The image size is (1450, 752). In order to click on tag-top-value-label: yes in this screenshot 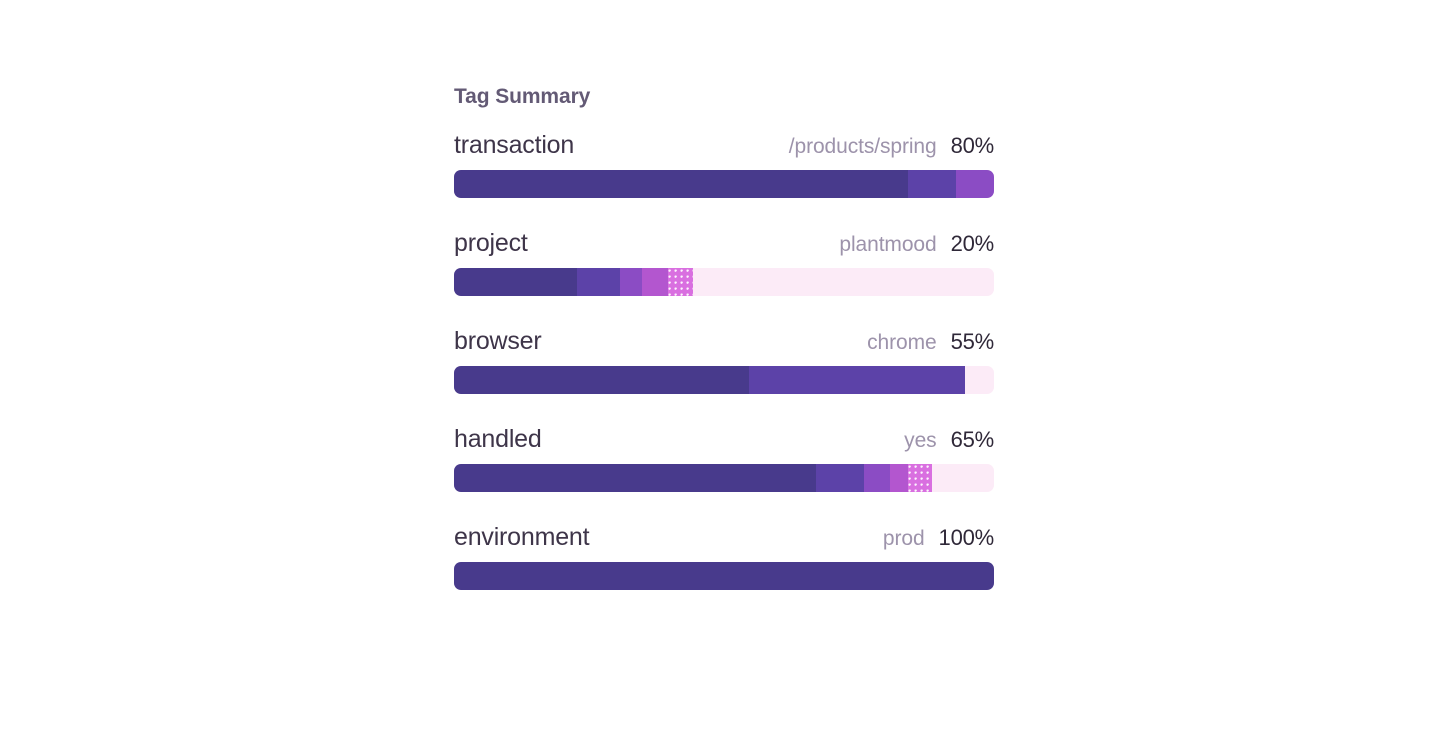, I will do `click(920, 441)`.